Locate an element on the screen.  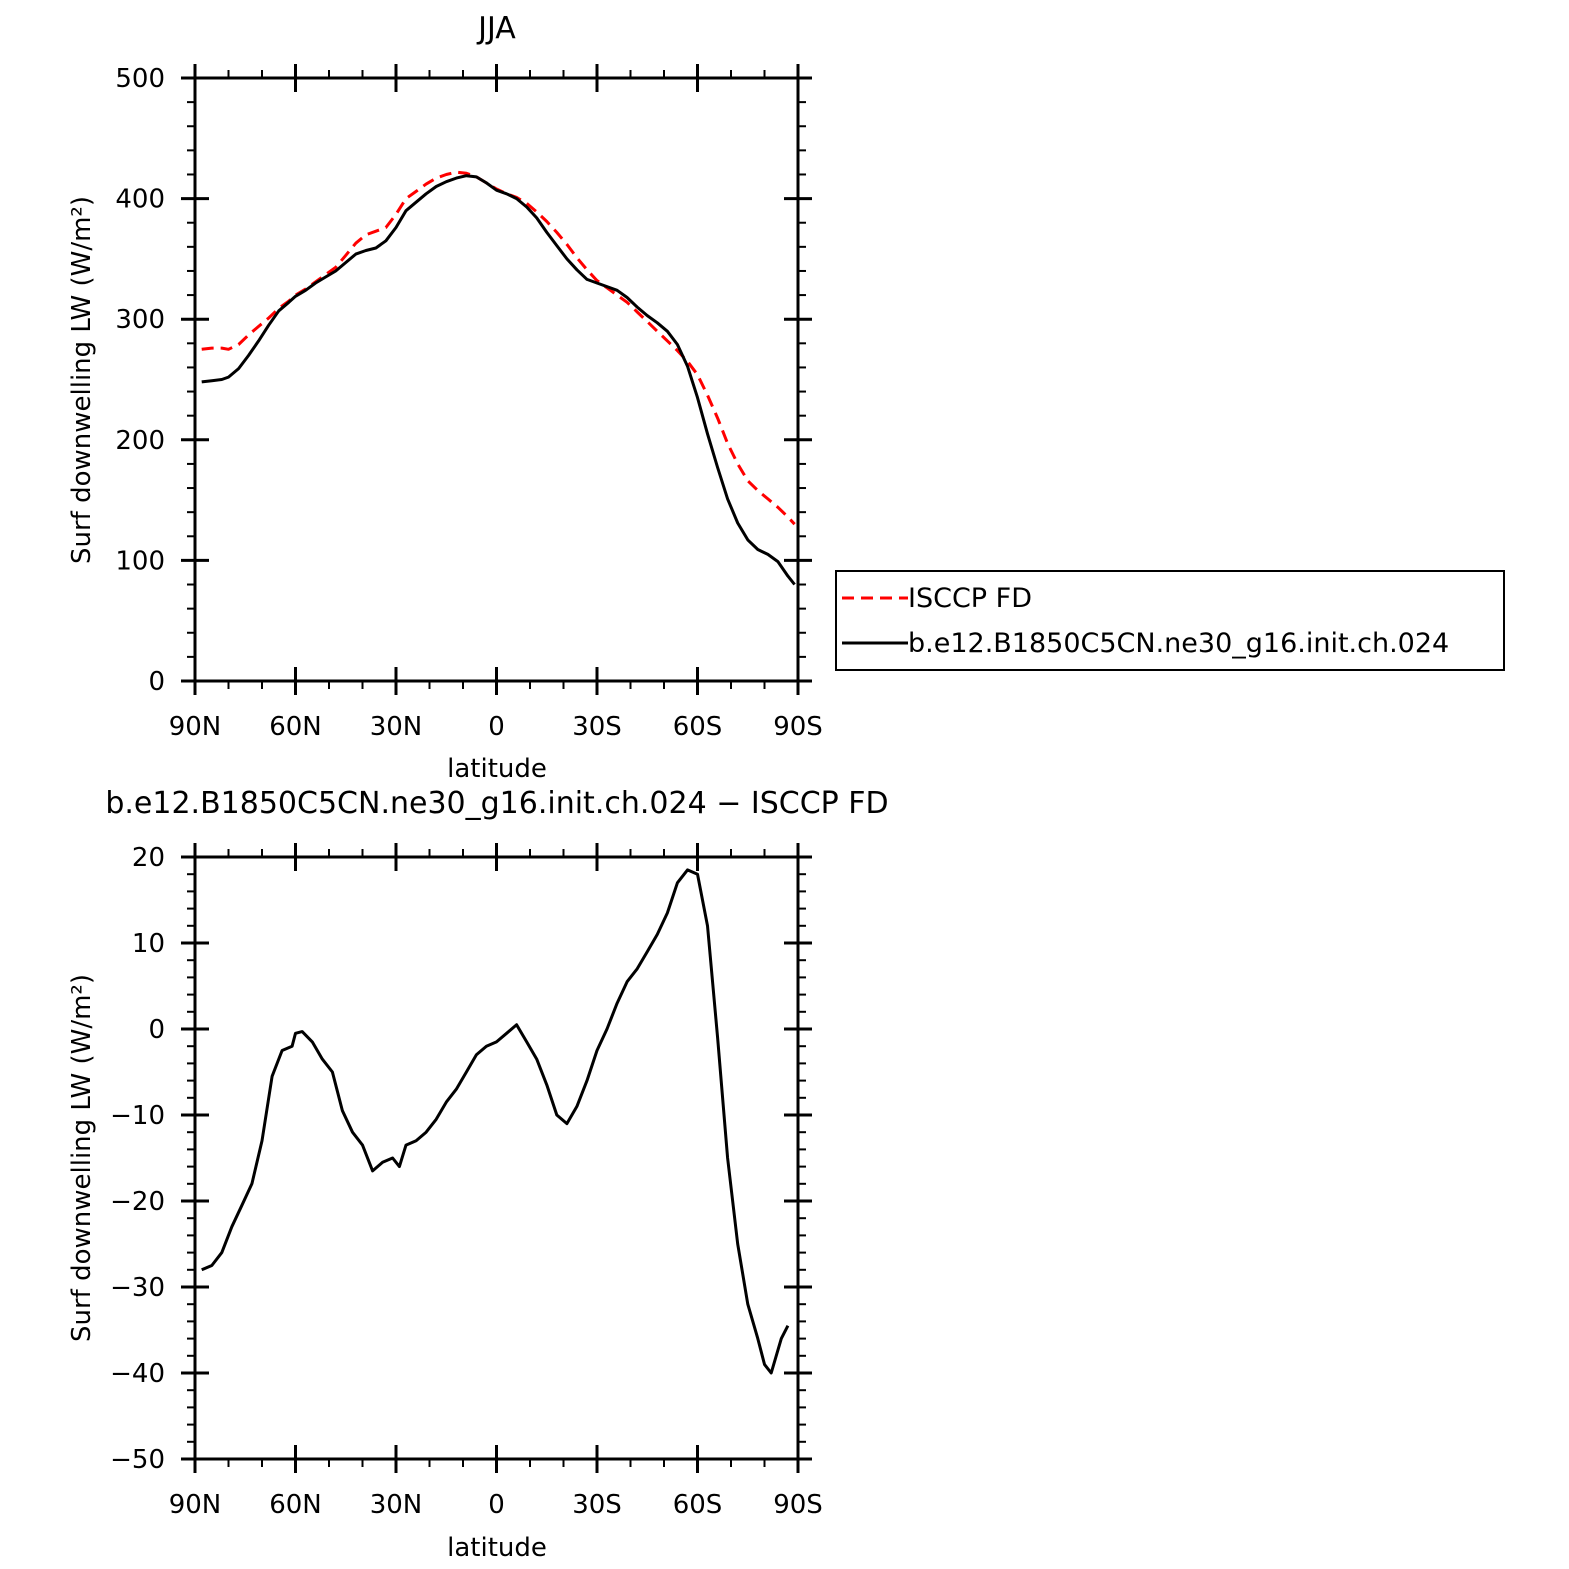
top-series-lines is located at coordinates (498, 378).